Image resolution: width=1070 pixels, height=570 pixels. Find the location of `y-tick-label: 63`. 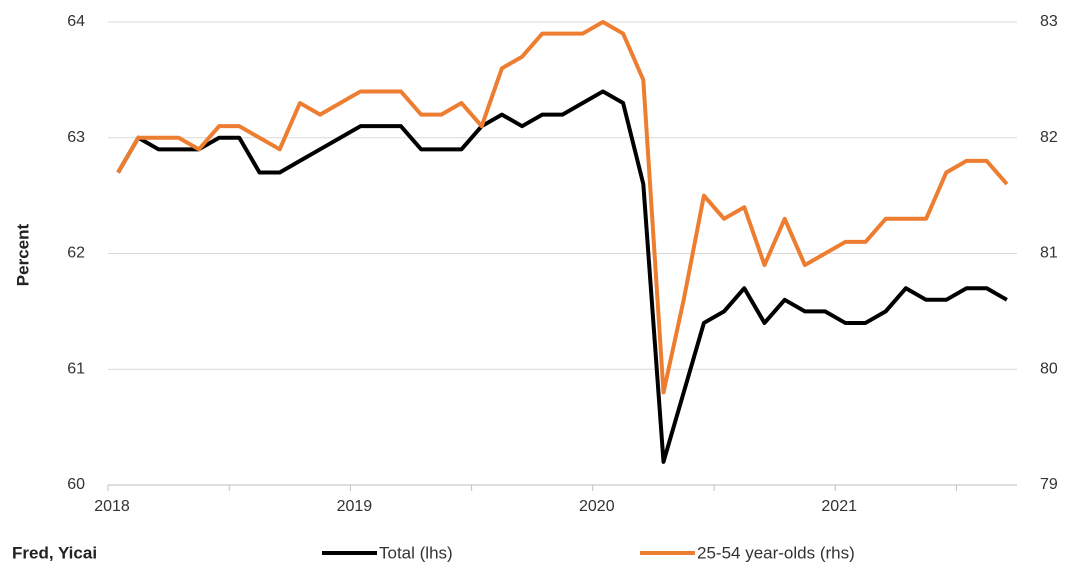

y-tick-label: 63 is located at coordinates (76, 137).